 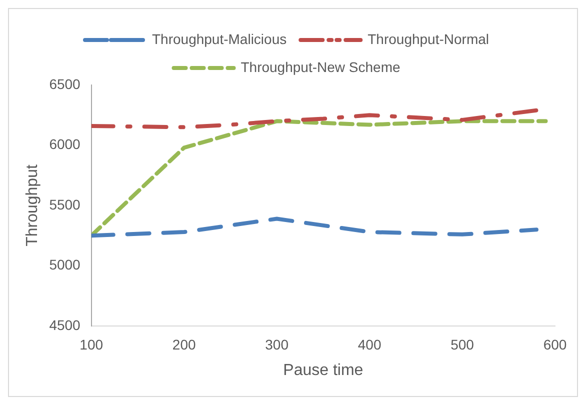 What do you see at coordinates (65, 84) in the screenshot?
I see `y-tick-label: 6500` at bounding box center [65, 84].